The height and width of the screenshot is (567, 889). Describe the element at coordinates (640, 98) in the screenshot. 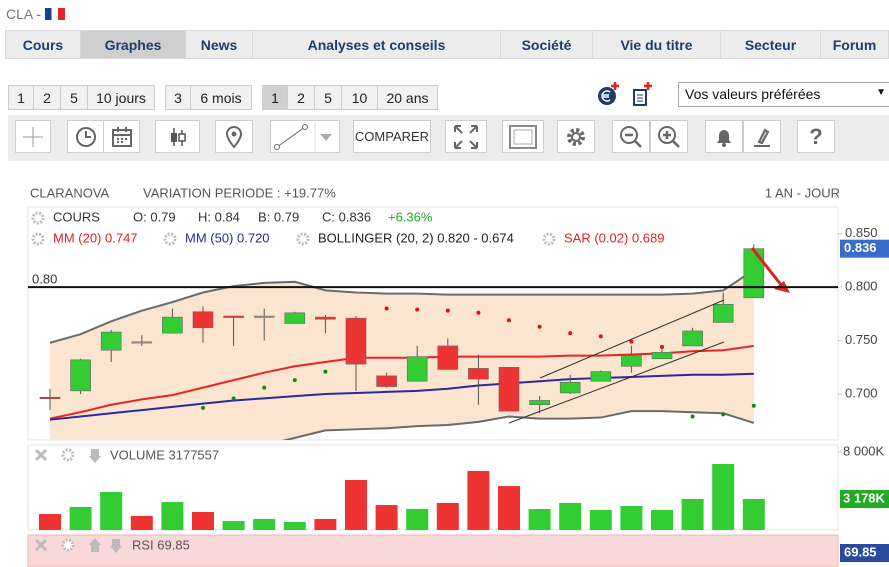

I see `doc-lines` at that location.